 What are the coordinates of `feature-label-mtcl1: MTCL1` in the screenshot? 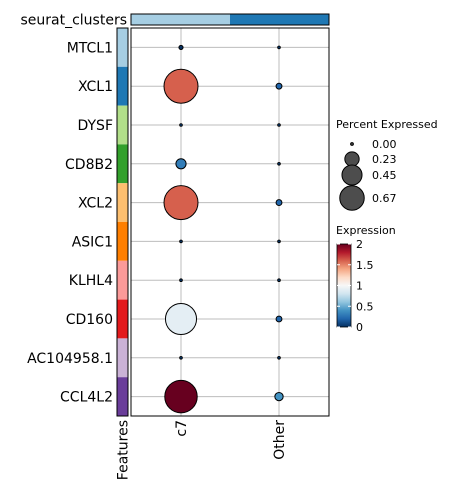 It's located at (90, 48).